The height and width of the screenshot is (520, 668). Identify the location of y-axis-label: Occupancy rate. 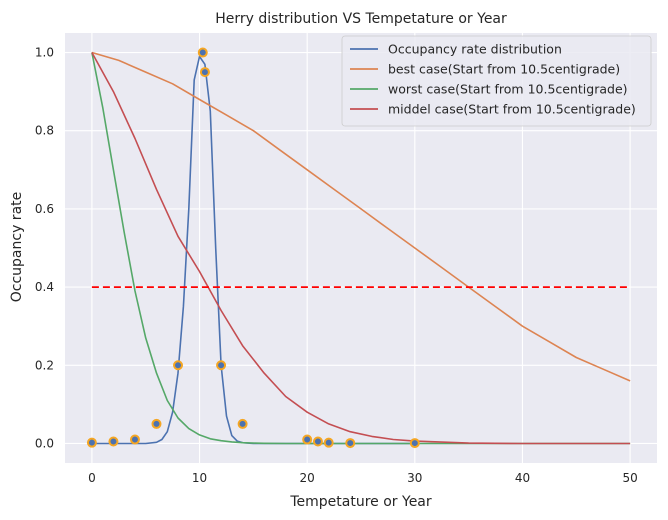
(17, 247).